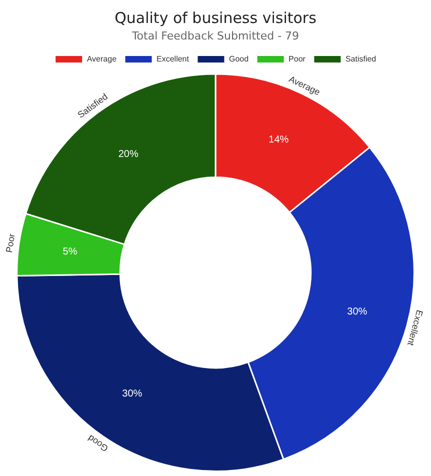 This screenshot has width=431, height=476. Describe the element at coordinates (360, 59) in the screenshot. I see `legend-label: Satisfied` at that location.